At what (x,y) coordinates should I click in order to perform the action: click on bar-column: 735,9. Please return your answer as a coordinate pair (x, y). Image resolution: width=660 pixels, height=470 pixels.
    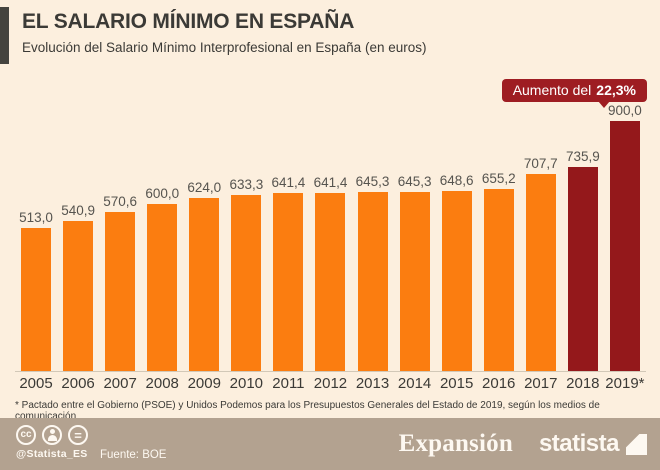
    Looking at the image, I should click on (583, 260).